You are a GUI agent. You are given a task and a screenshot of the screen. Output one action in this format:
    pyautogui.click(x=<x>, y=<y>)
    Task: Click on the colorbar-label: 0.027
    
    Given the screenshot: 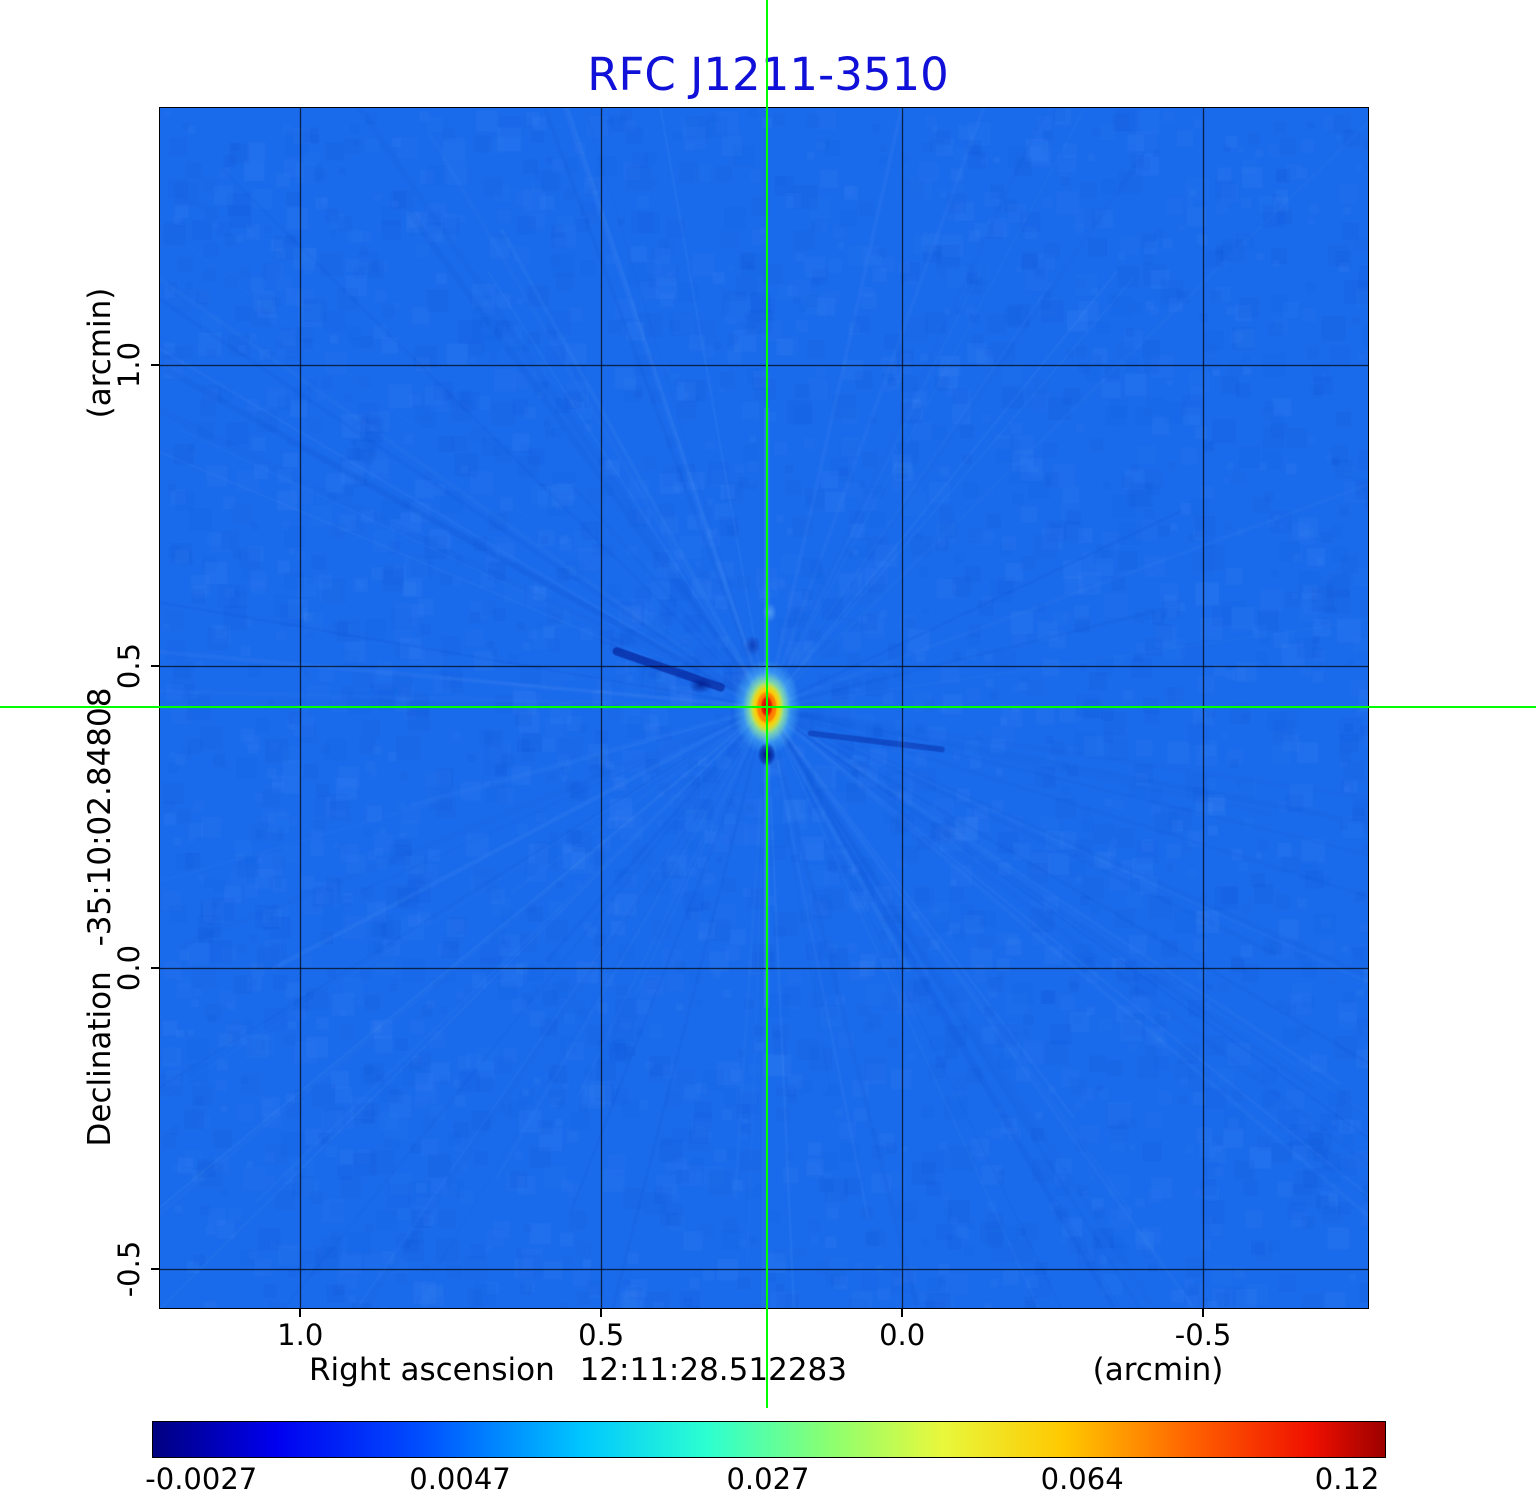 What is the action you would take?
    pyautogui.click(x=768, y=1479)
    